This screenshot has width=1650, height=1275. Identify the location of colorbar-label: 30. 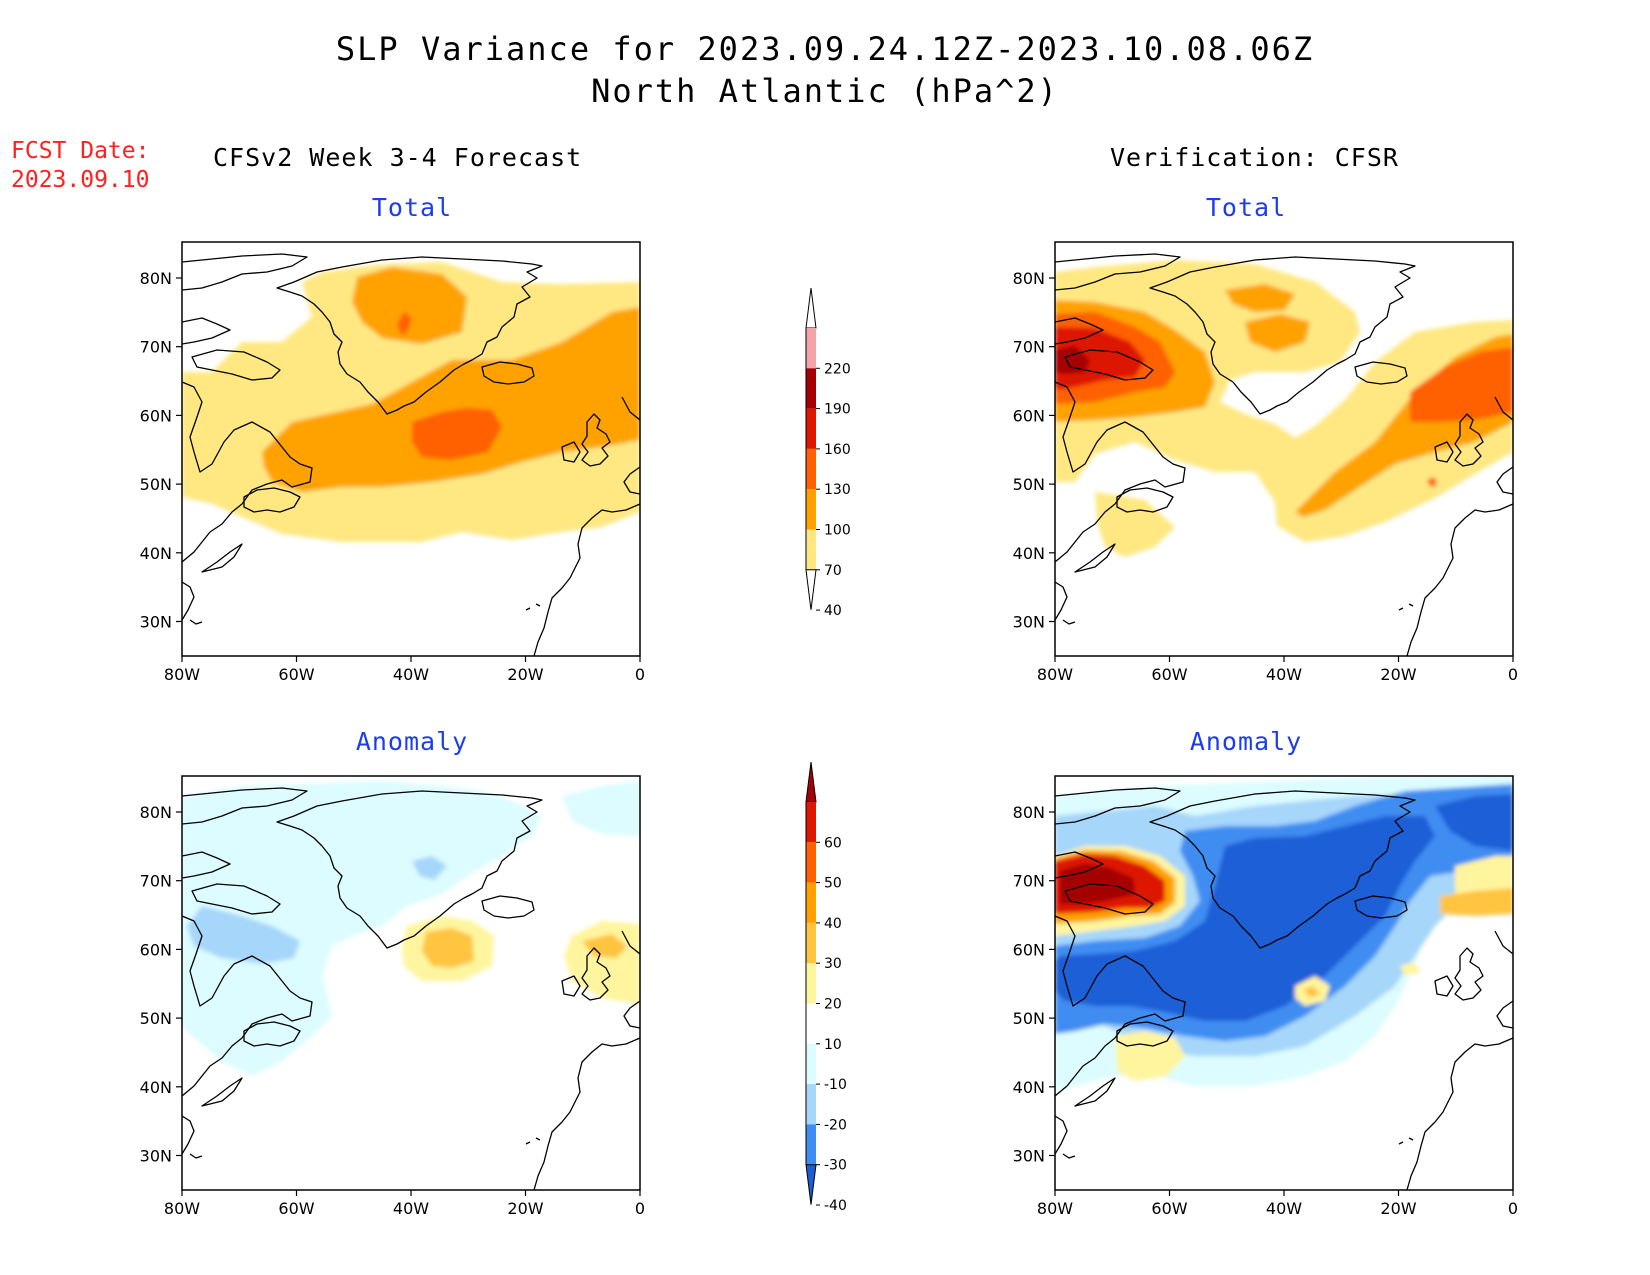
(833, 964).